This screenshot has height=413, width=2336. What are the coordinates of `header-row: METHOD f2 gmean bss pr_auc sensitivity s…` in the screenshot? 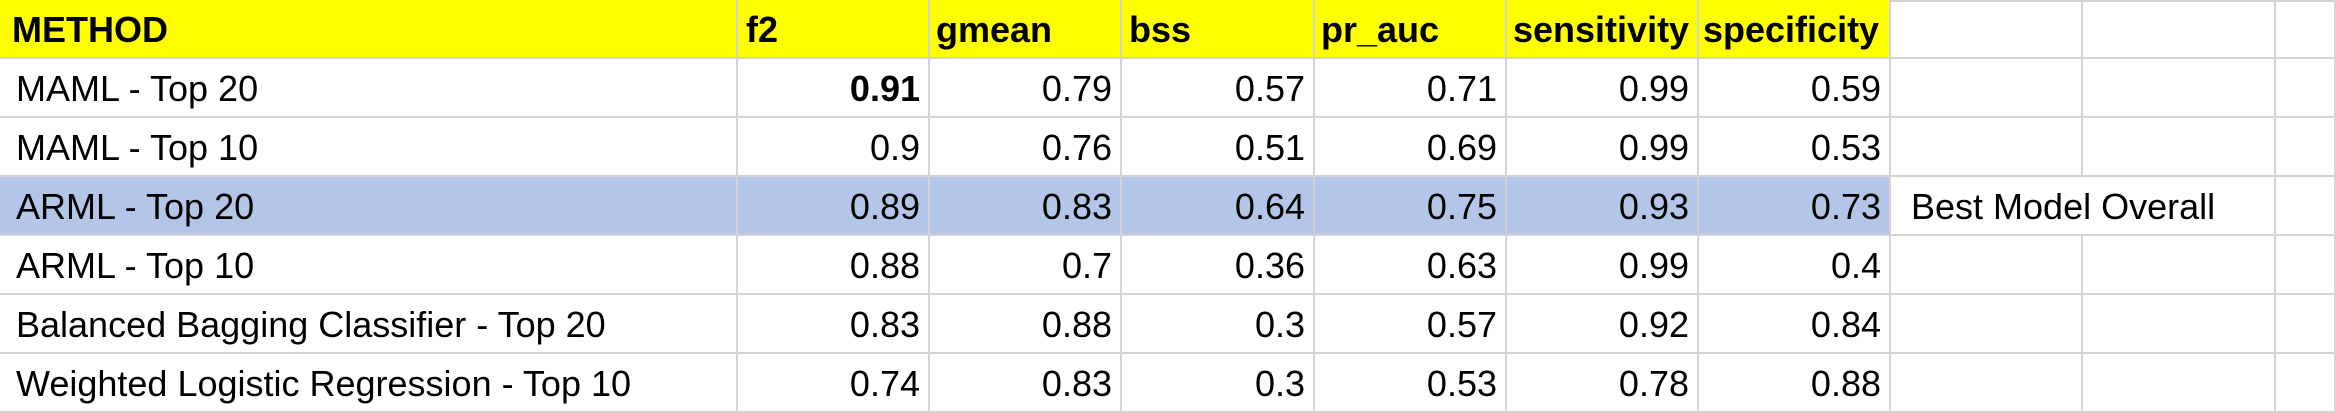 It's located at (1168, 29).